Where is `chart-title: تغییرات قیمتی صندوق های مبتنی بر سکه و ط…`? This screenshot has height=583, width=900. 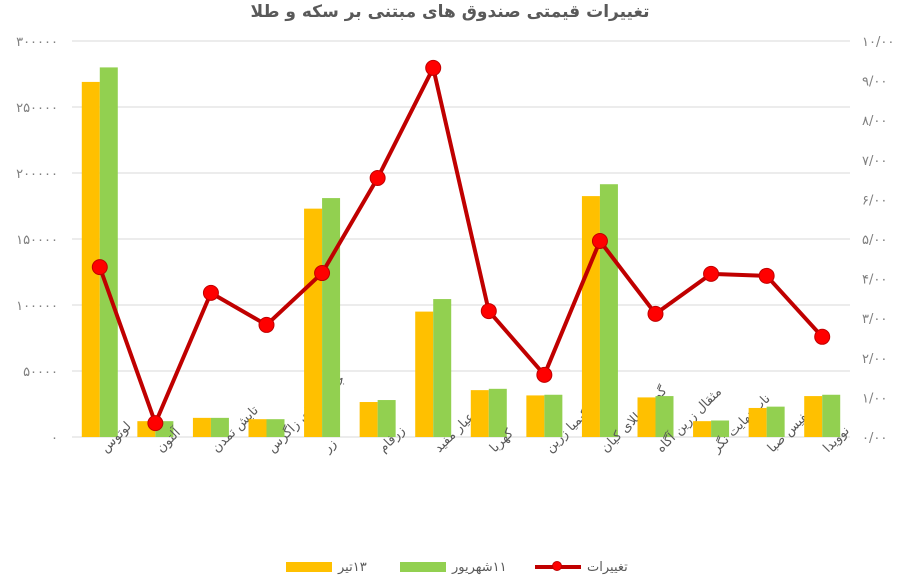
chart-title: تغییرات قیمتی صندوق های مبتنی بر سکه و ط… is located at coordinates (450, 12).